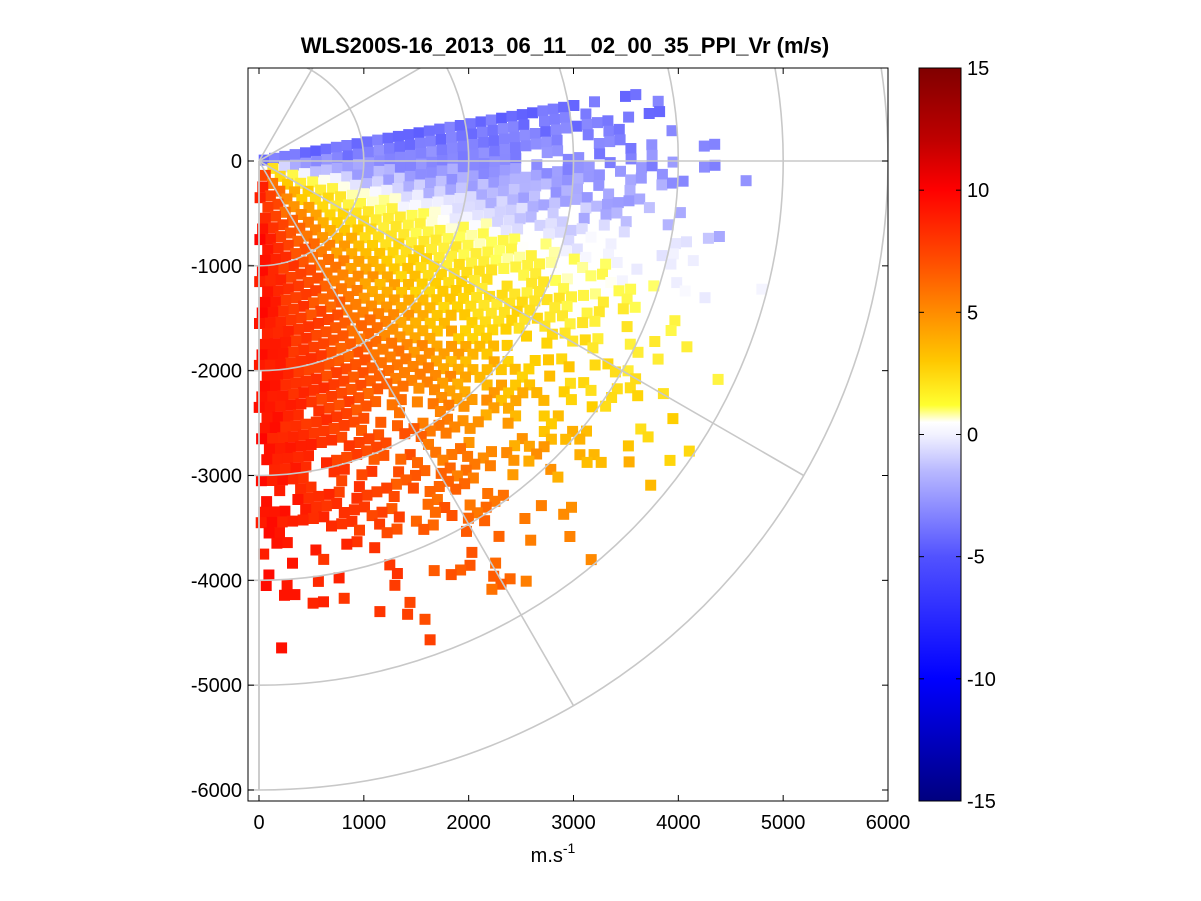 Image resolution: width=1201 pixels, height=901 pixels. What do you see at coordinates (364, 823) in the screenshot?
I see `x-tick-label: 1000` at bounding box center [364, 823].